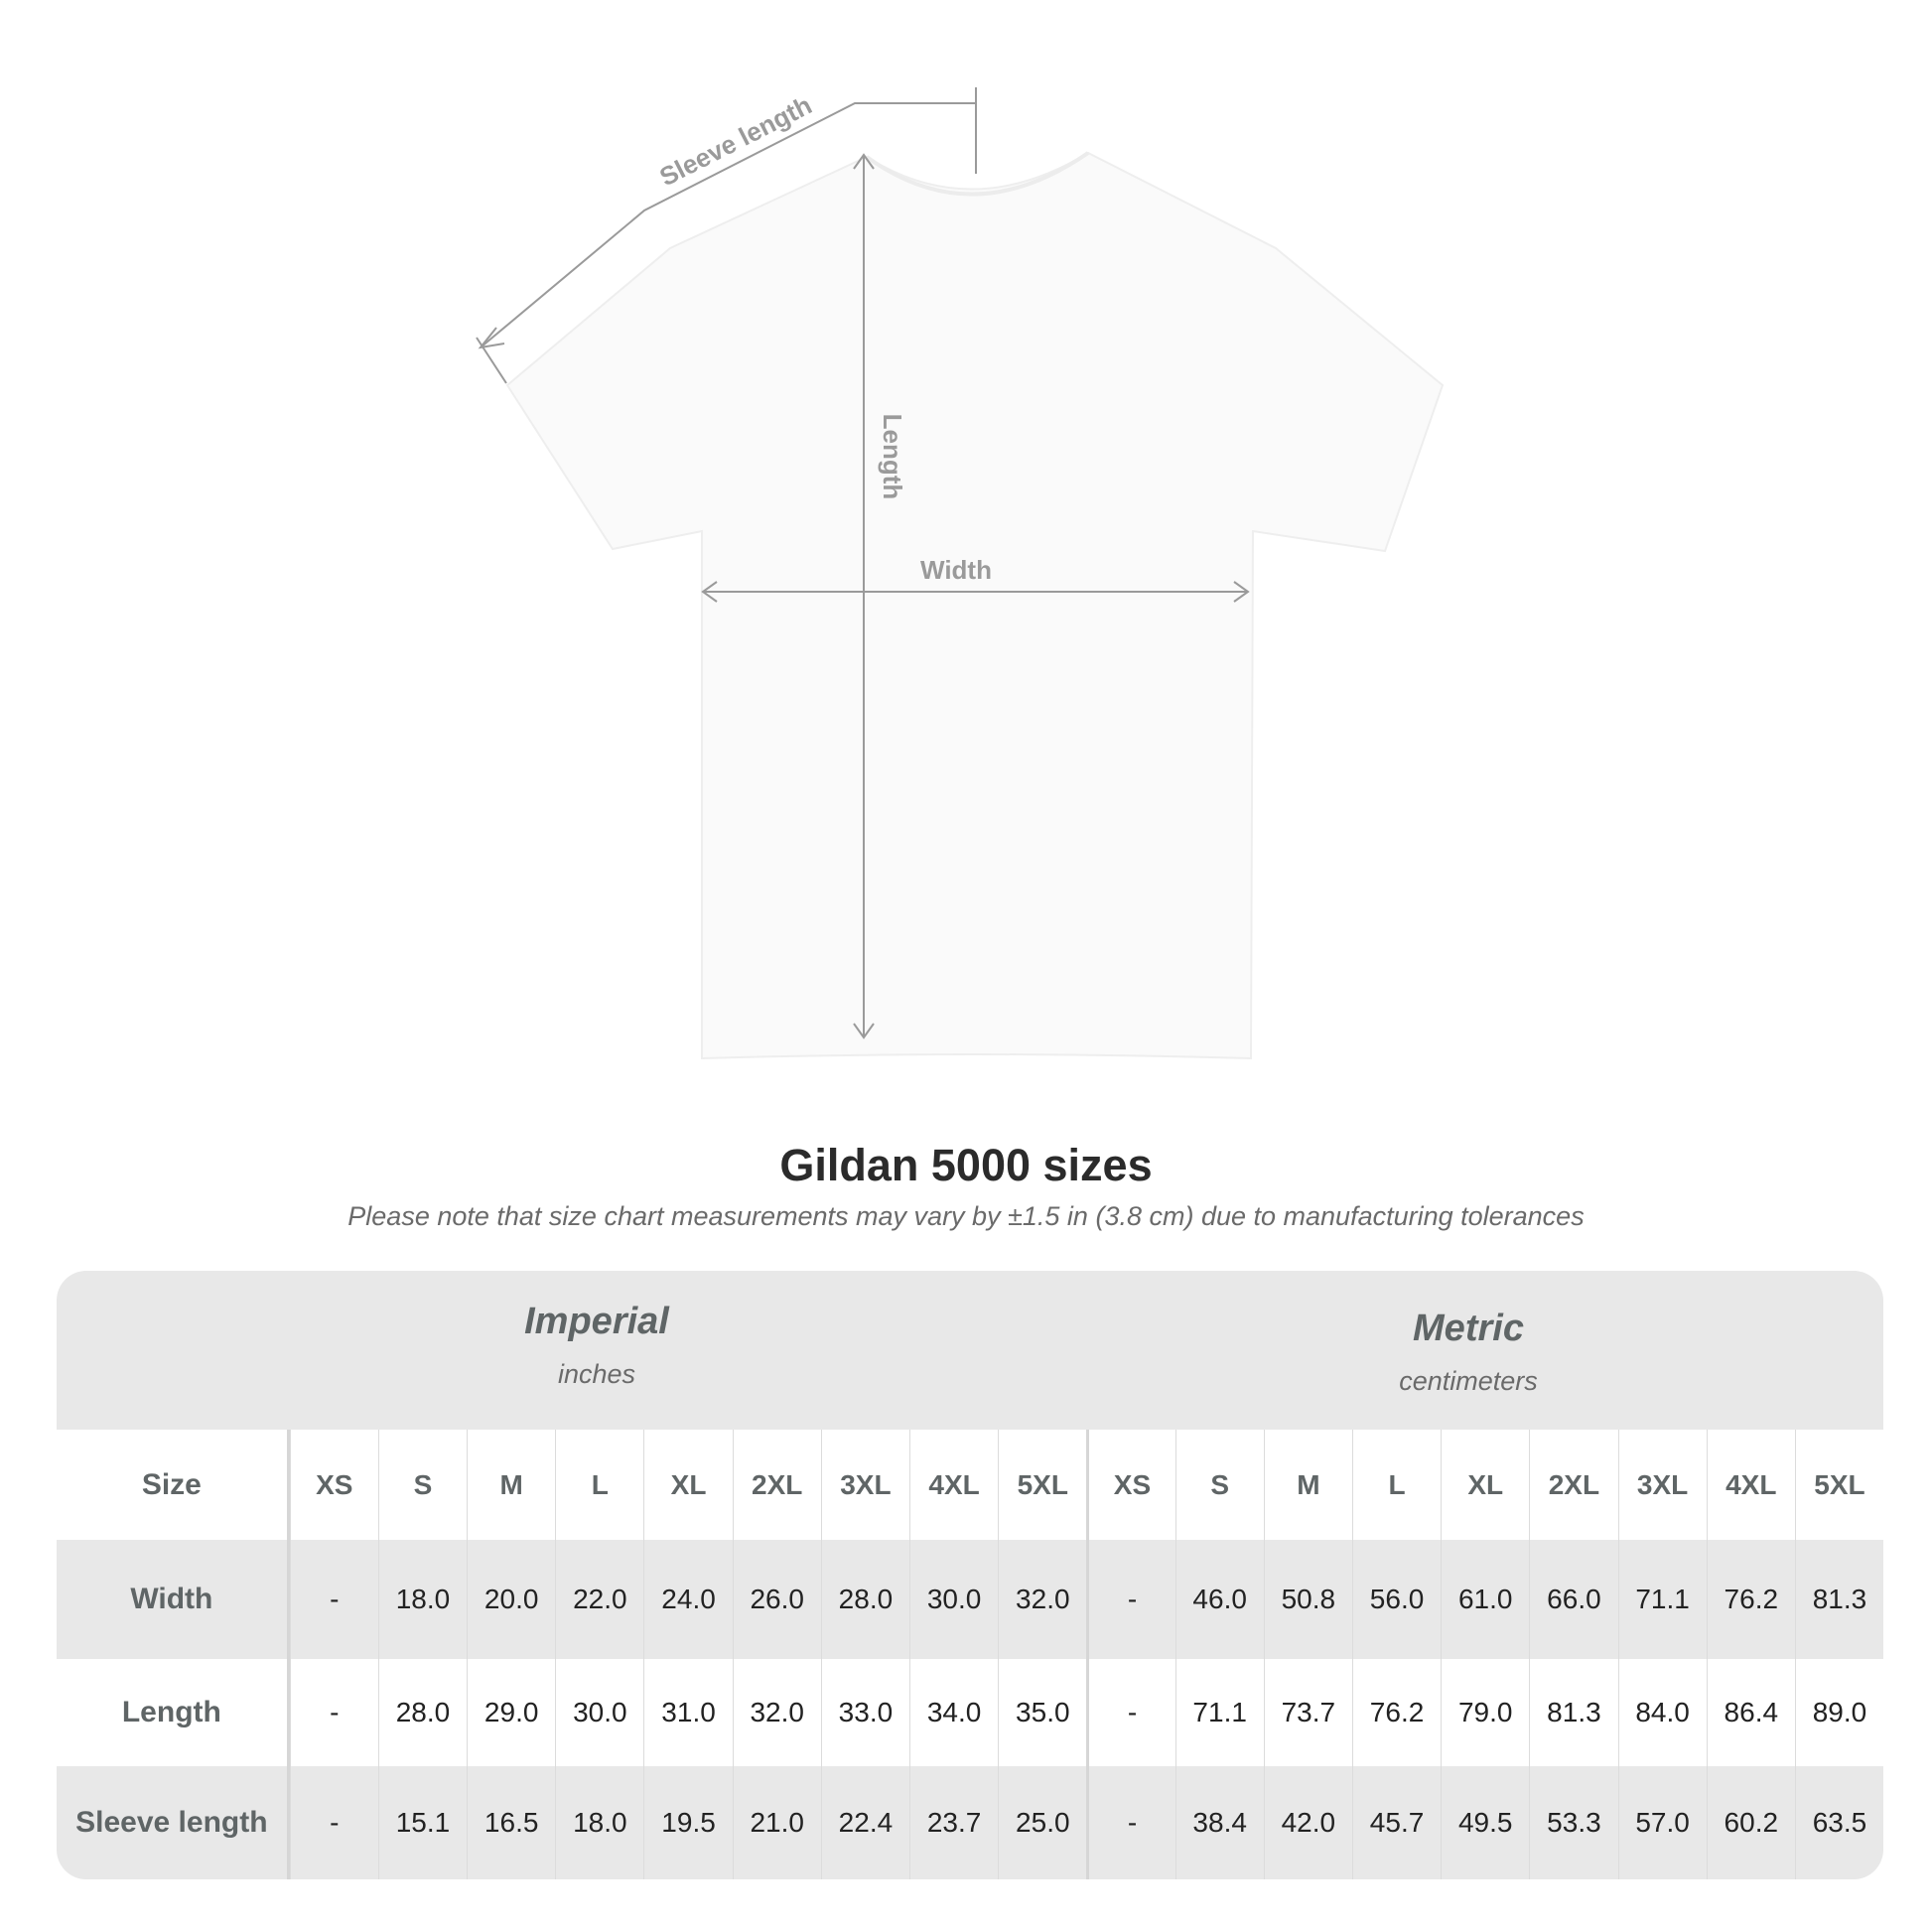  Describe the element at coordinates (735, 142) in the screenshot. I see `sleeve-label: Sleeve length` at that location.